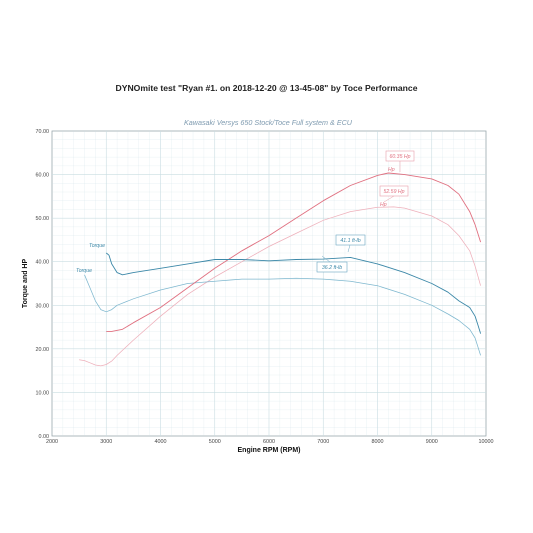  I want to click on x-tick-label: 4000, so click(161, 442).